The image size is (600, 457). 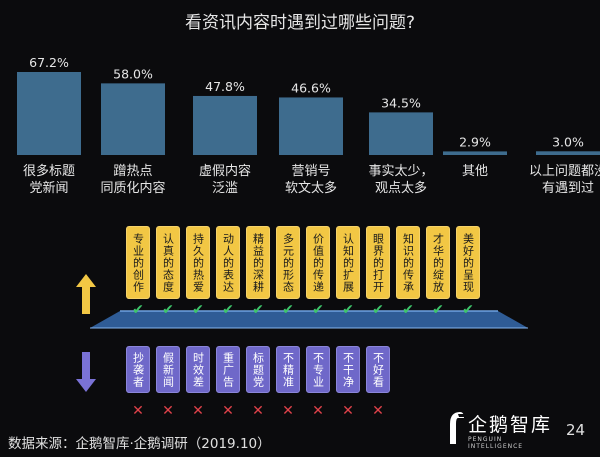 What do you see at coordinates (225, 171) in the screenshot?
I see `category-label: 虚假内容` at bounding box center [225, 171].